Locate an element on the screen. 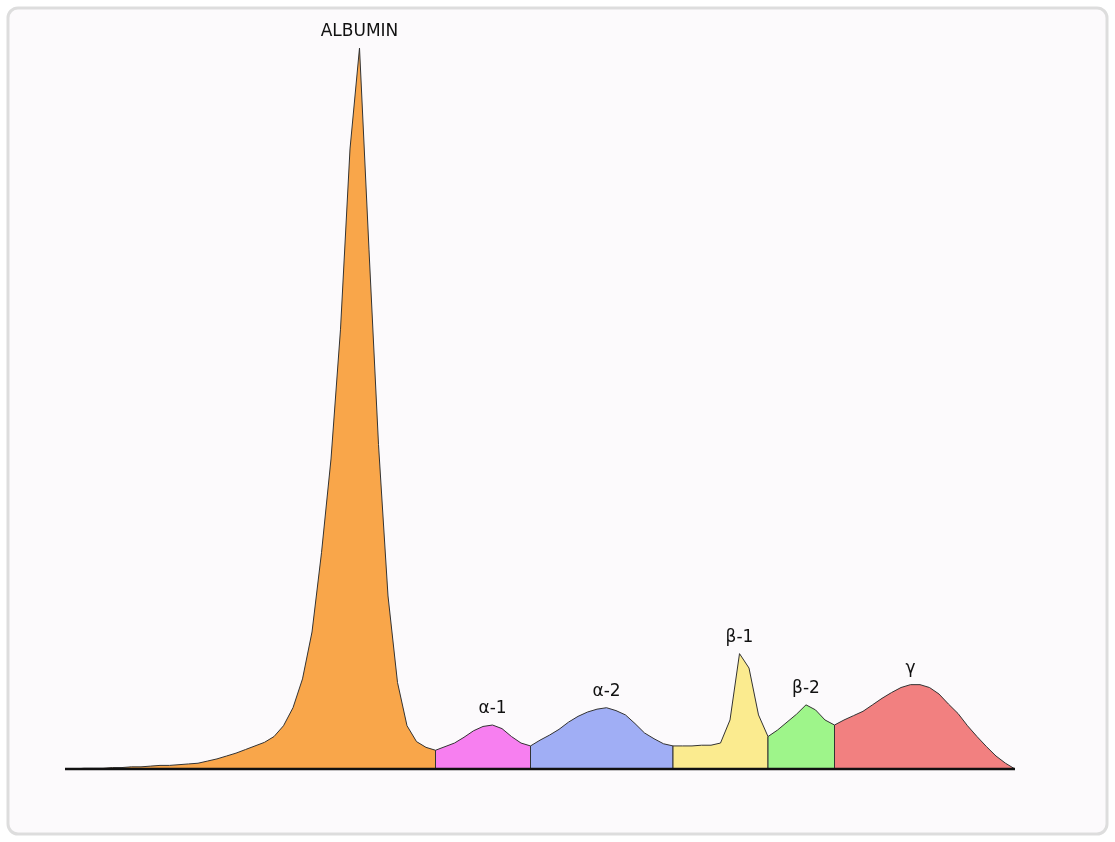 This screenshot has height=842, width=1115. series-label: β-2 is located at coordinates (806, 686).